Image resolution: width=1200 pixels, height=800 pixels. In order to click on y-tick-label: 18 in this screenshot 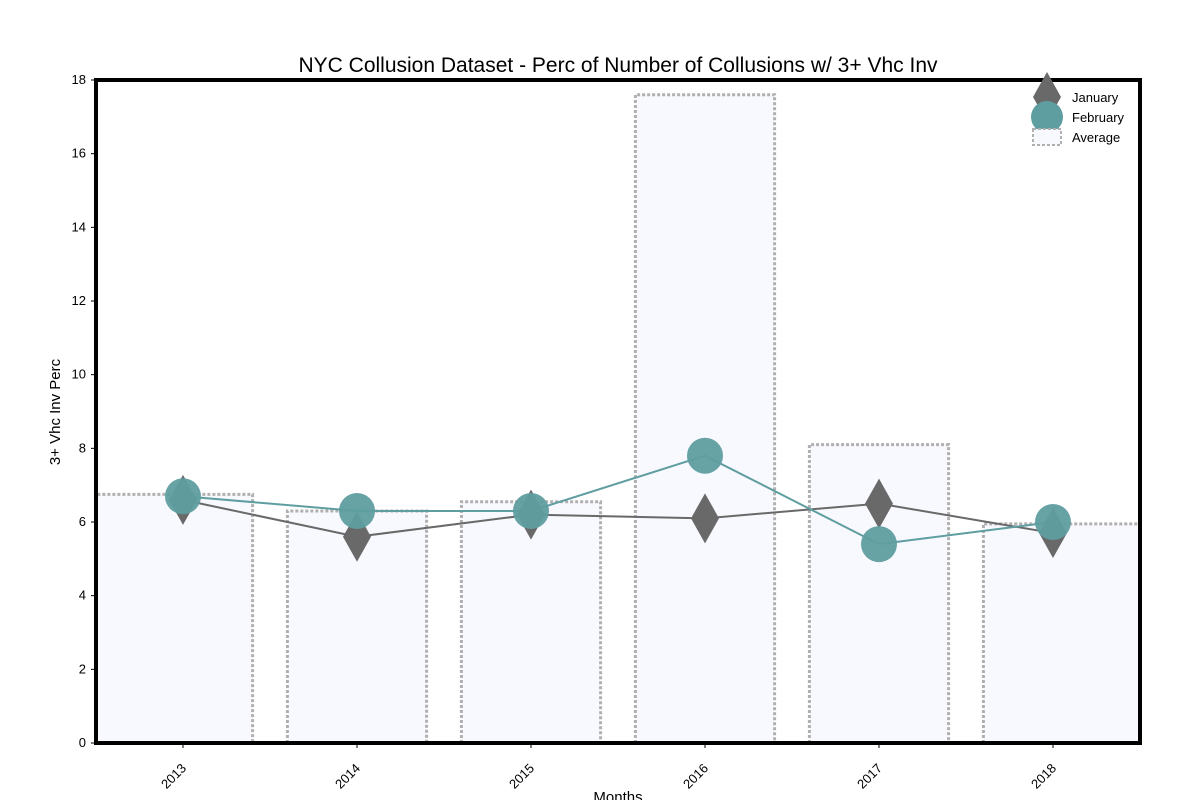, I will do `click(79, 79)`.